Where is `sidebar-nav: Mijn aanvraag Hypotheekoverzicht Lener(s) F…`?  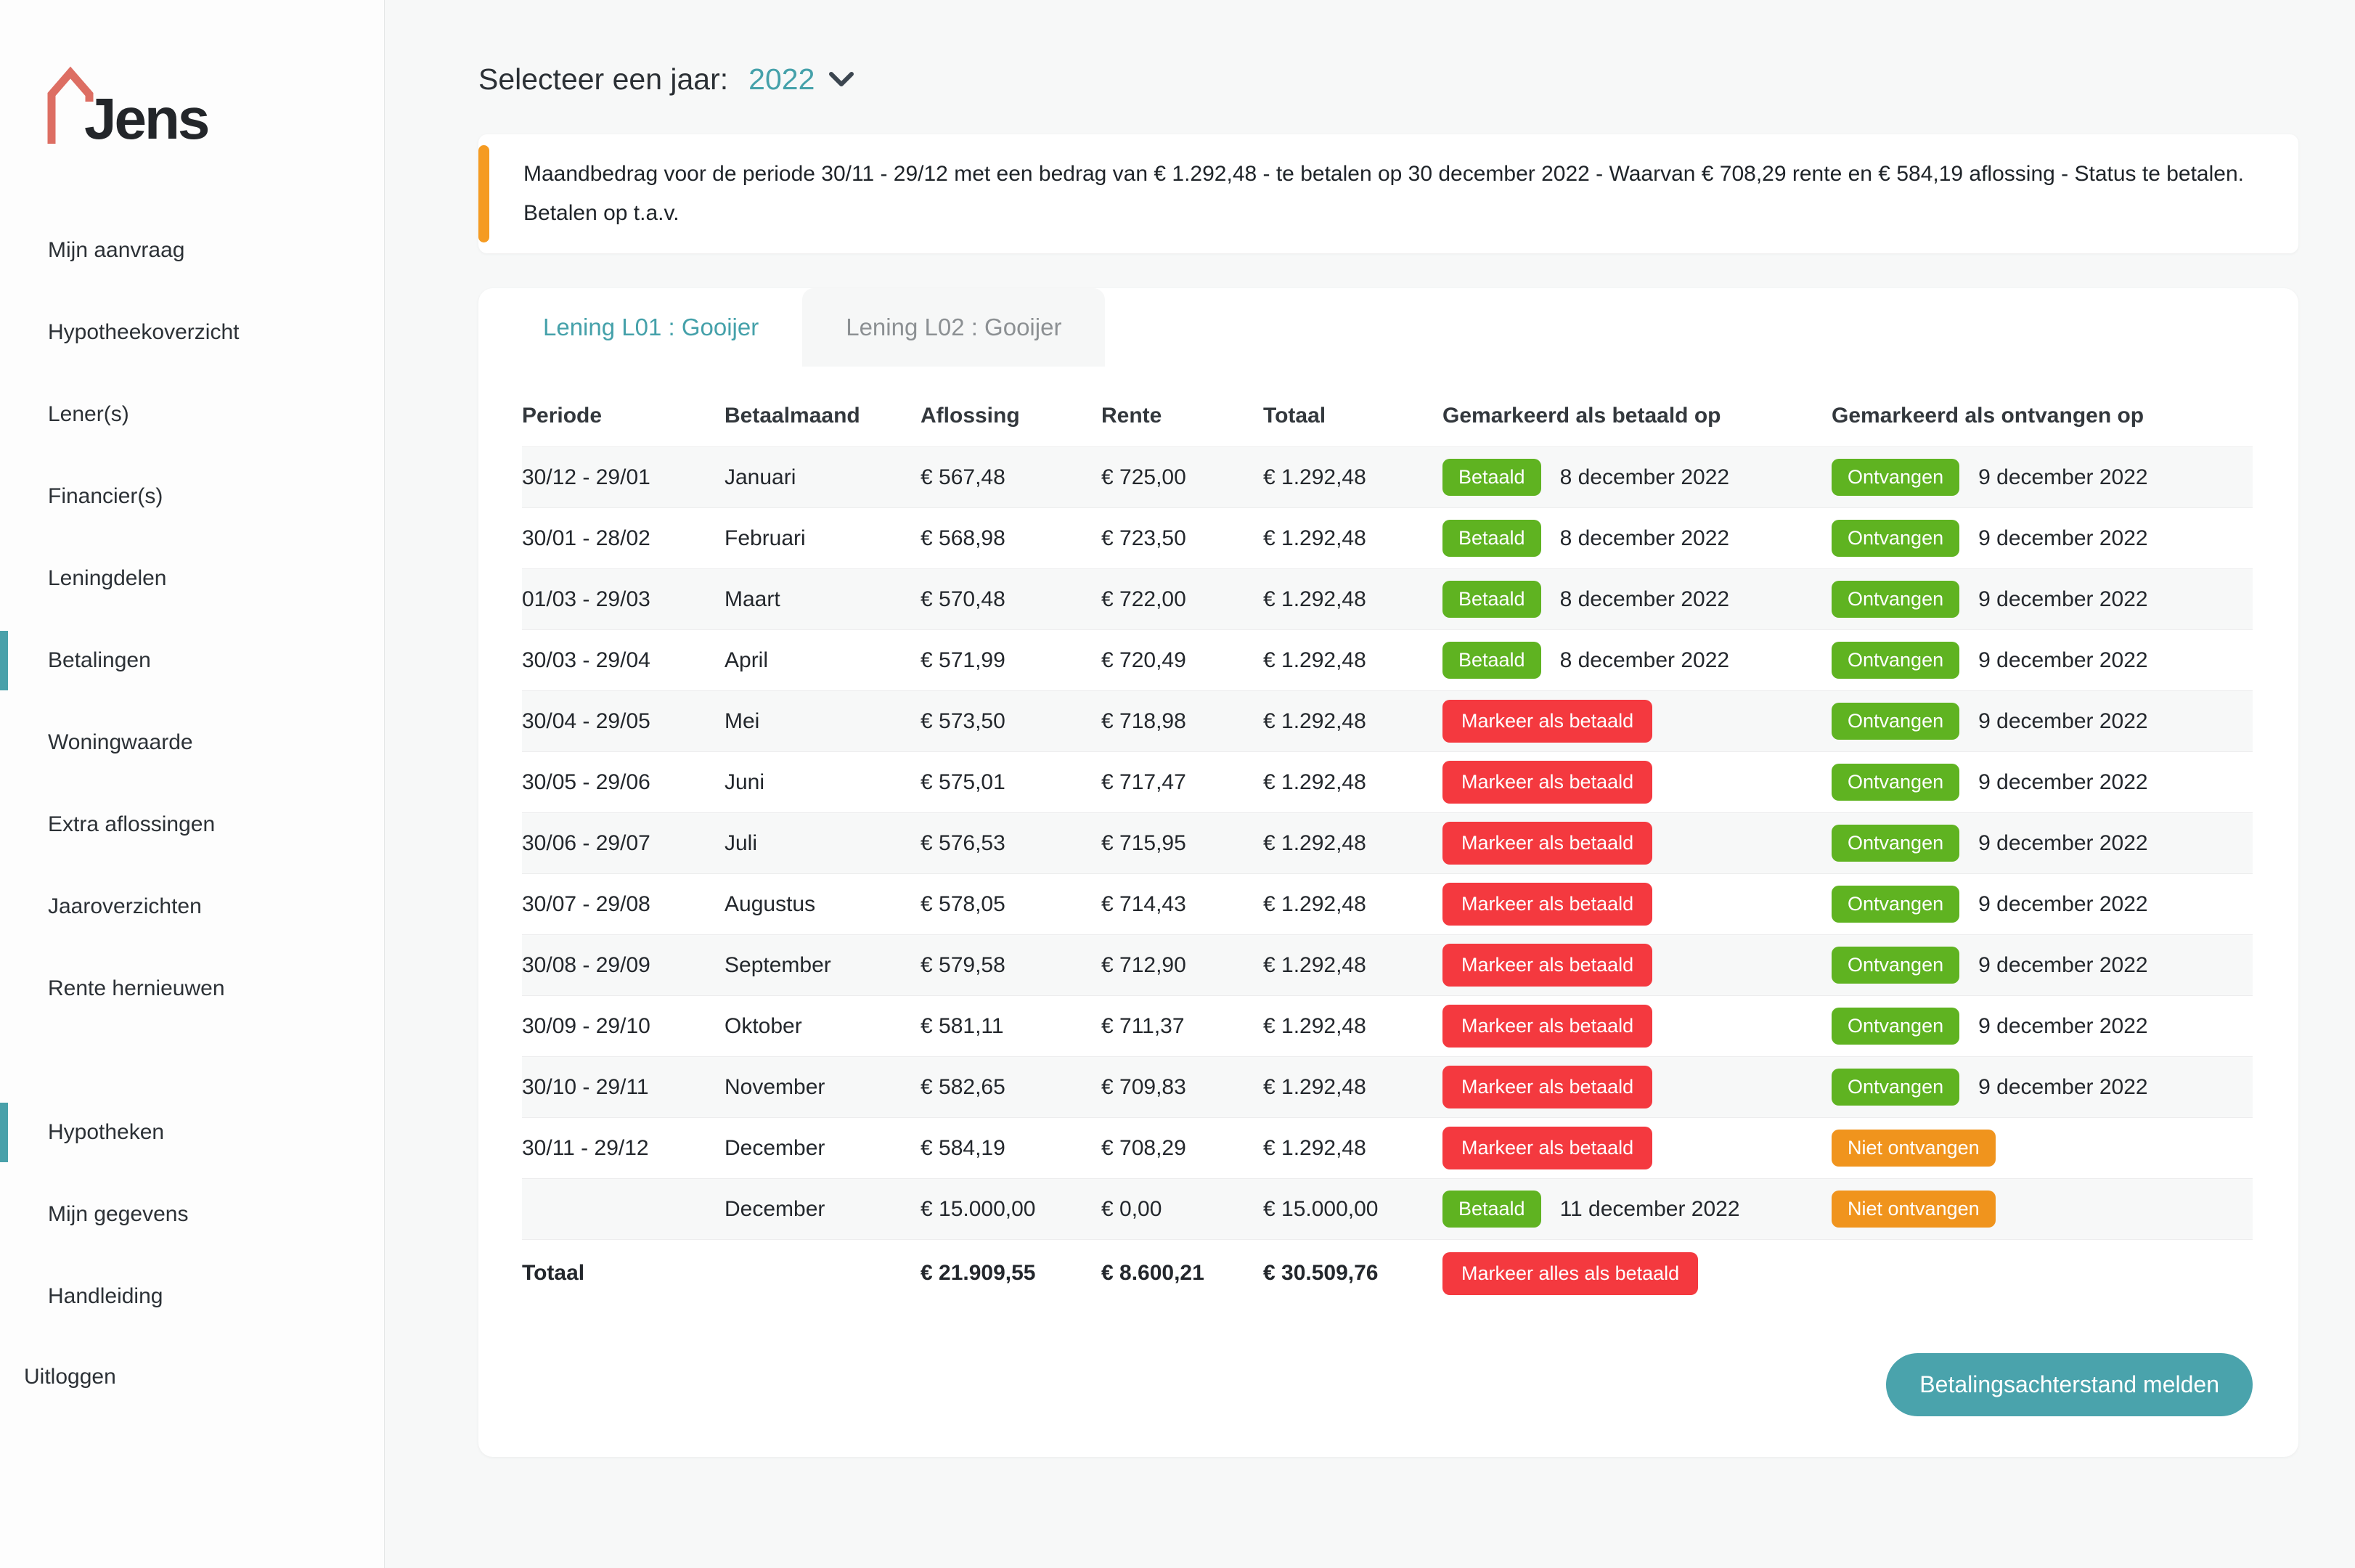
sidebar-nav: Mijn aanvraag Hypotheekoverzicht Lener(s) F… is located at coordinates (192, 813).